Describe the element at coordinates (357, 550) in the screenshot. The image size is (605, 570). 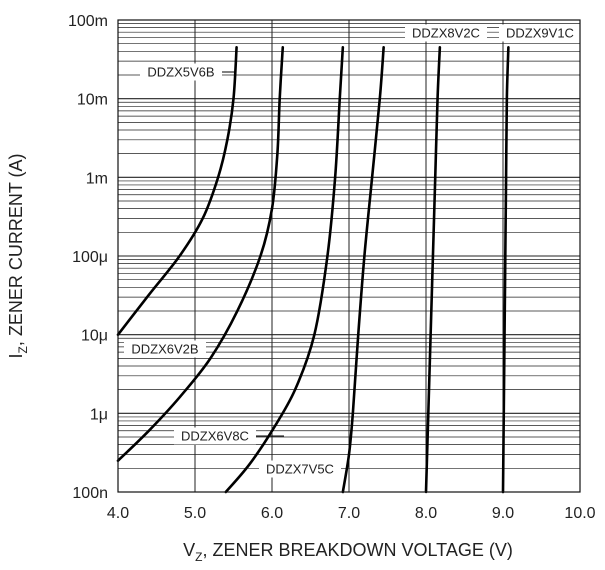
I see `x-axis-title-rest: , ZENER BREAKDOWN VOLTAGE (V)` at that location.